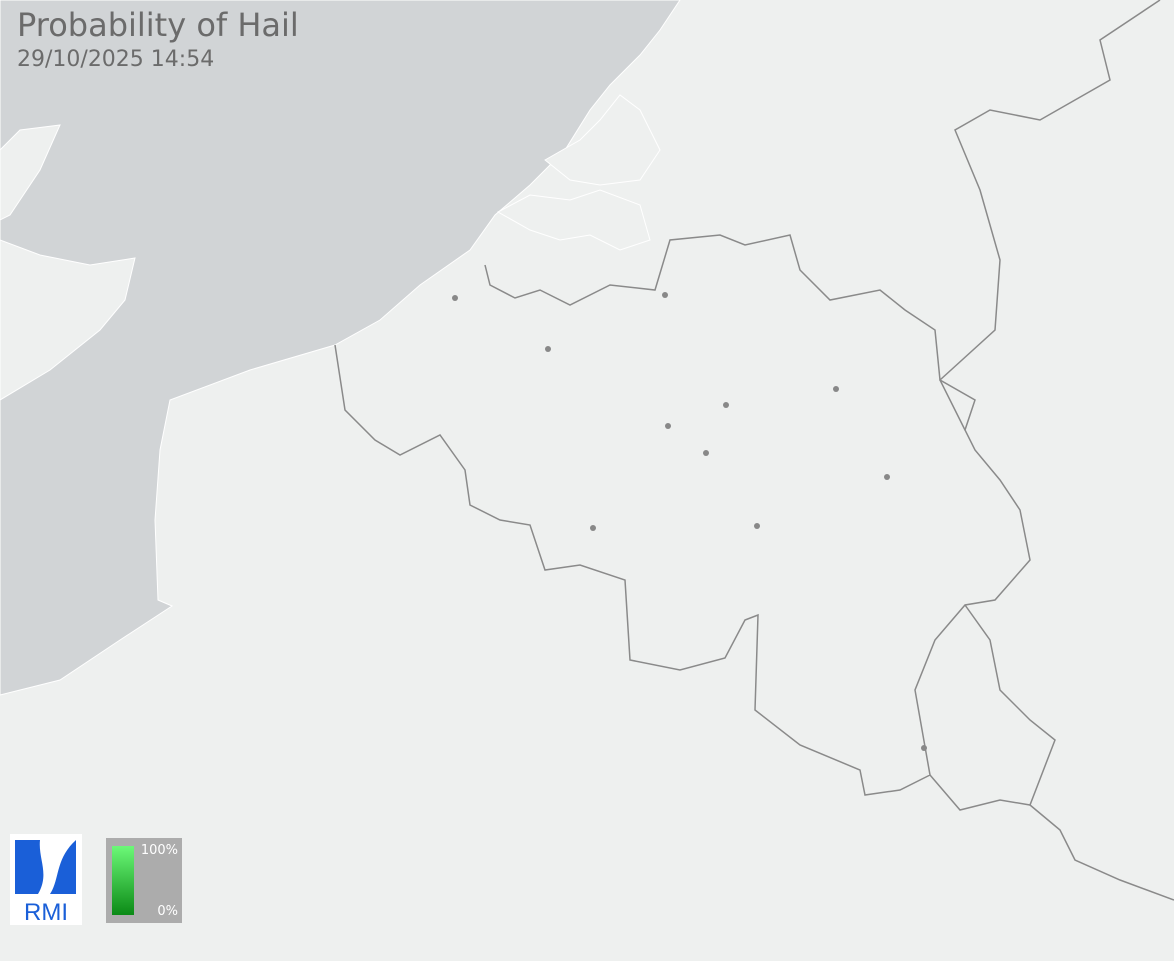 The height and width of the screenshot is (961, 1174). I want to click on luxembourg-border, so click(992, 707).